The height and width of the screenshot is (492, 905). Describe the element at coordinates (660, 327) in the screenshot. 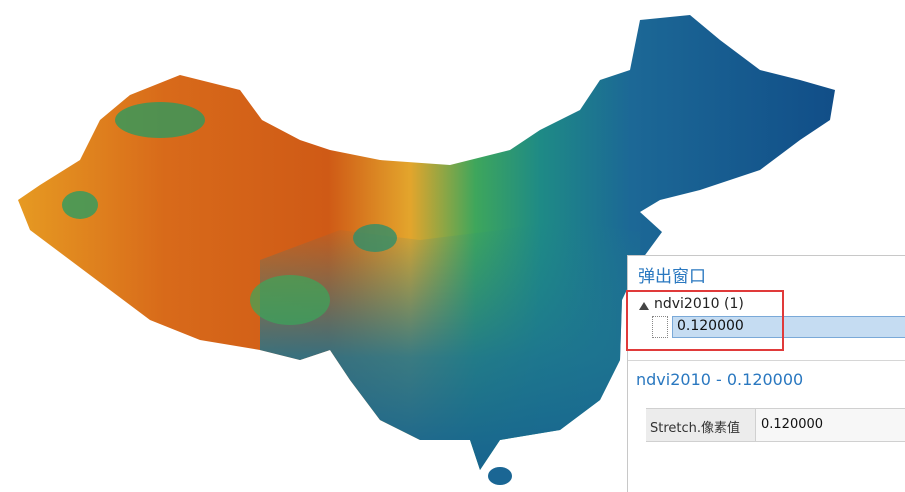

I see `tree-connector` at that location.